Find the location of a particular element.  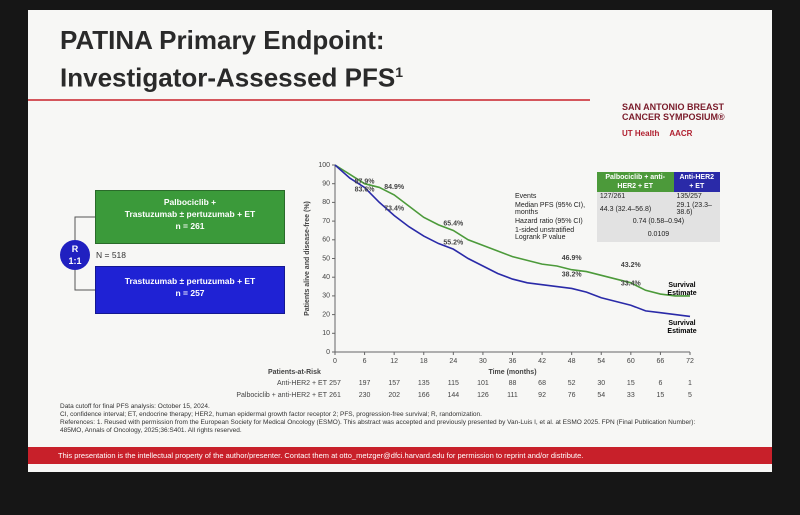

cell: Events is located at coordinates (526, 196).